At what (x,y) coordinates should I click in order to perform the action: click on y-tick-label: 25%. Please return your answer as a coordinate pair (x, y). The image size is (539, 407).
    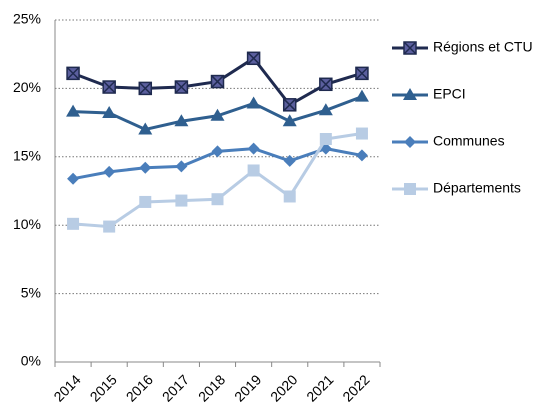
    Looking at the image, I should click on (27, 19).